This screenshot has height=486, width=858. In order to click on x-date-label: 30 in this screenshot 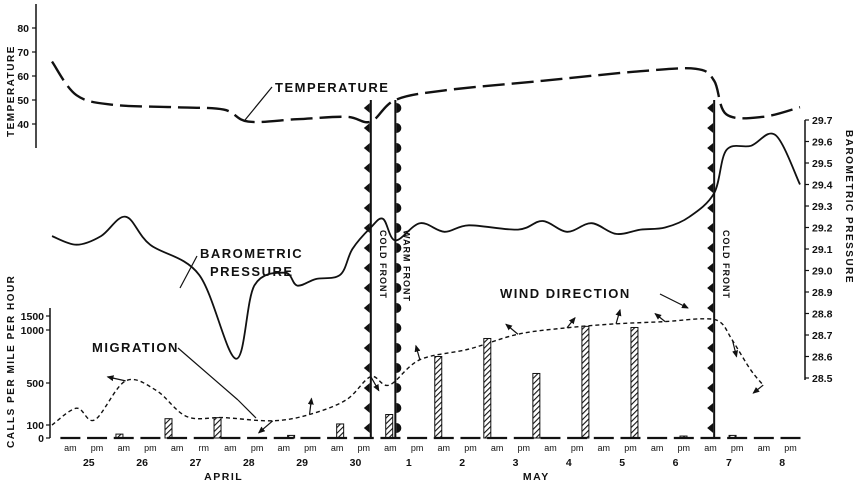, I will do `click(356, 463)`.